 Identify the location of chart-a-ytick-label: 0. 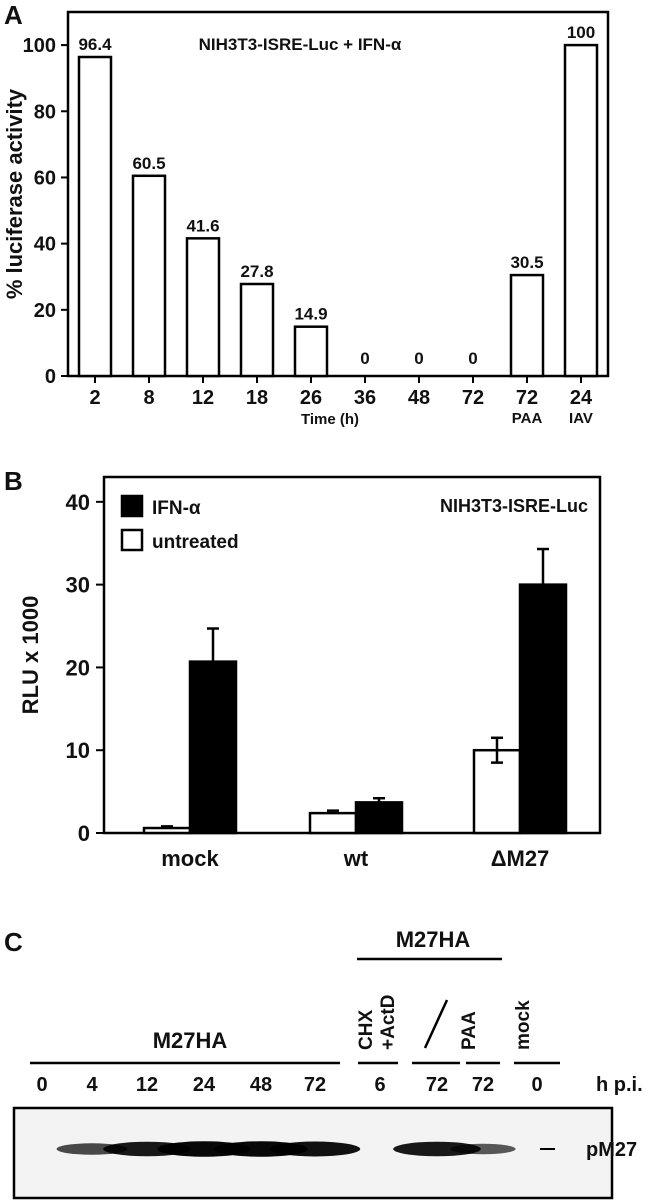
(50, 377).